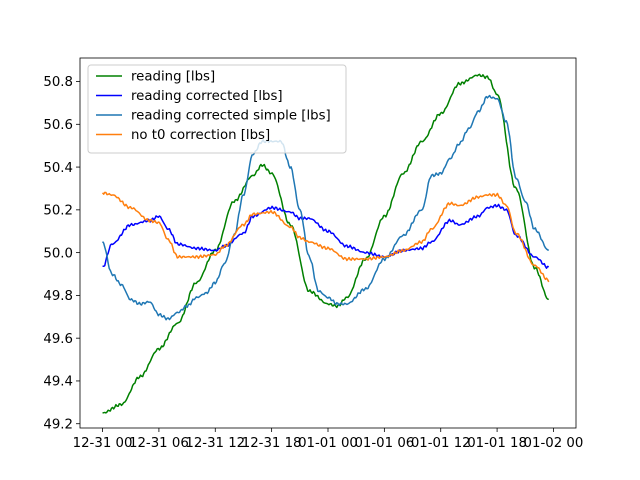  What do you see at coordinates (58, 82) in the screenshot?
I see `y-tick-label: 50.8` at bounding box center [58, 82].